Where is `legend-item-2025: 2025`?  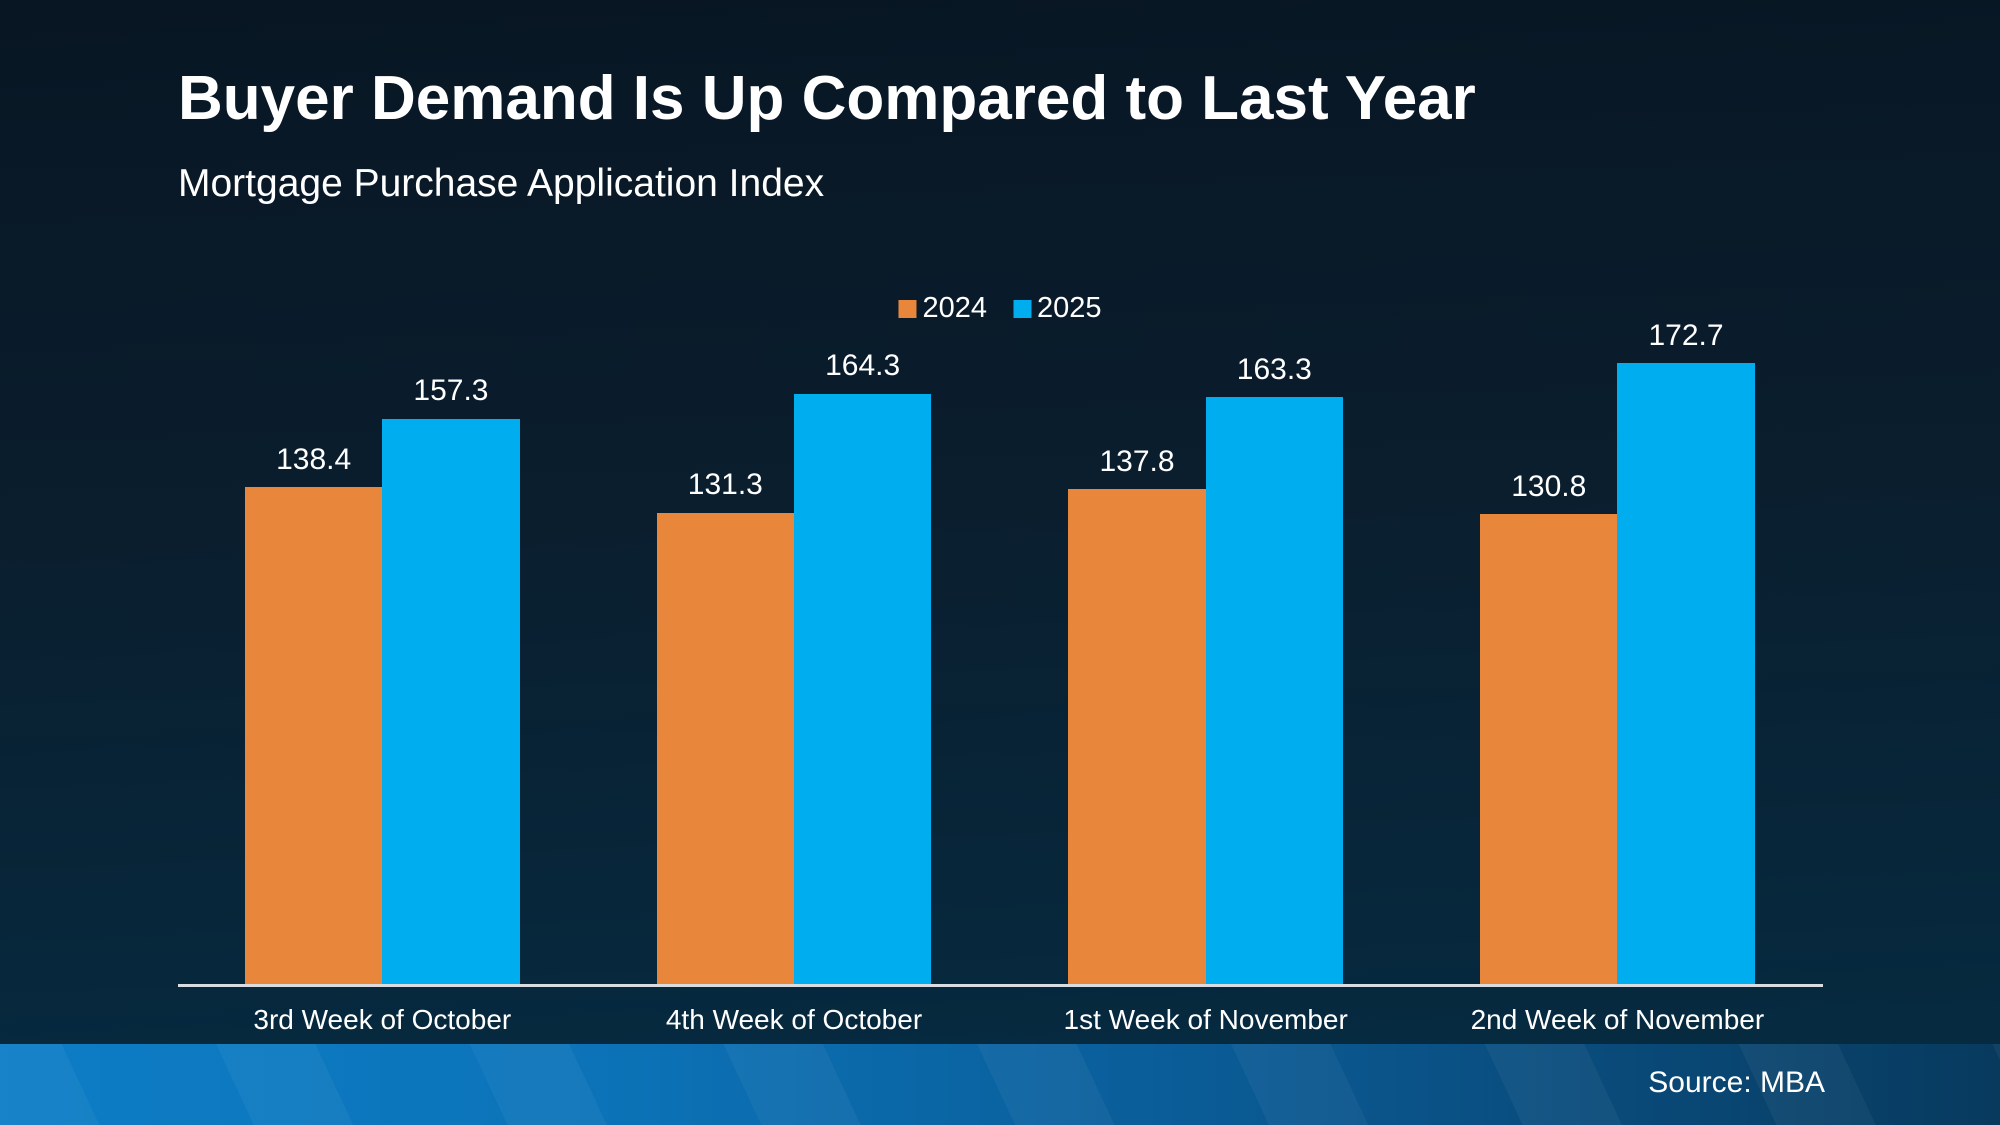
legend-item-2025: 2025 is located at coordinates (1057, 308).